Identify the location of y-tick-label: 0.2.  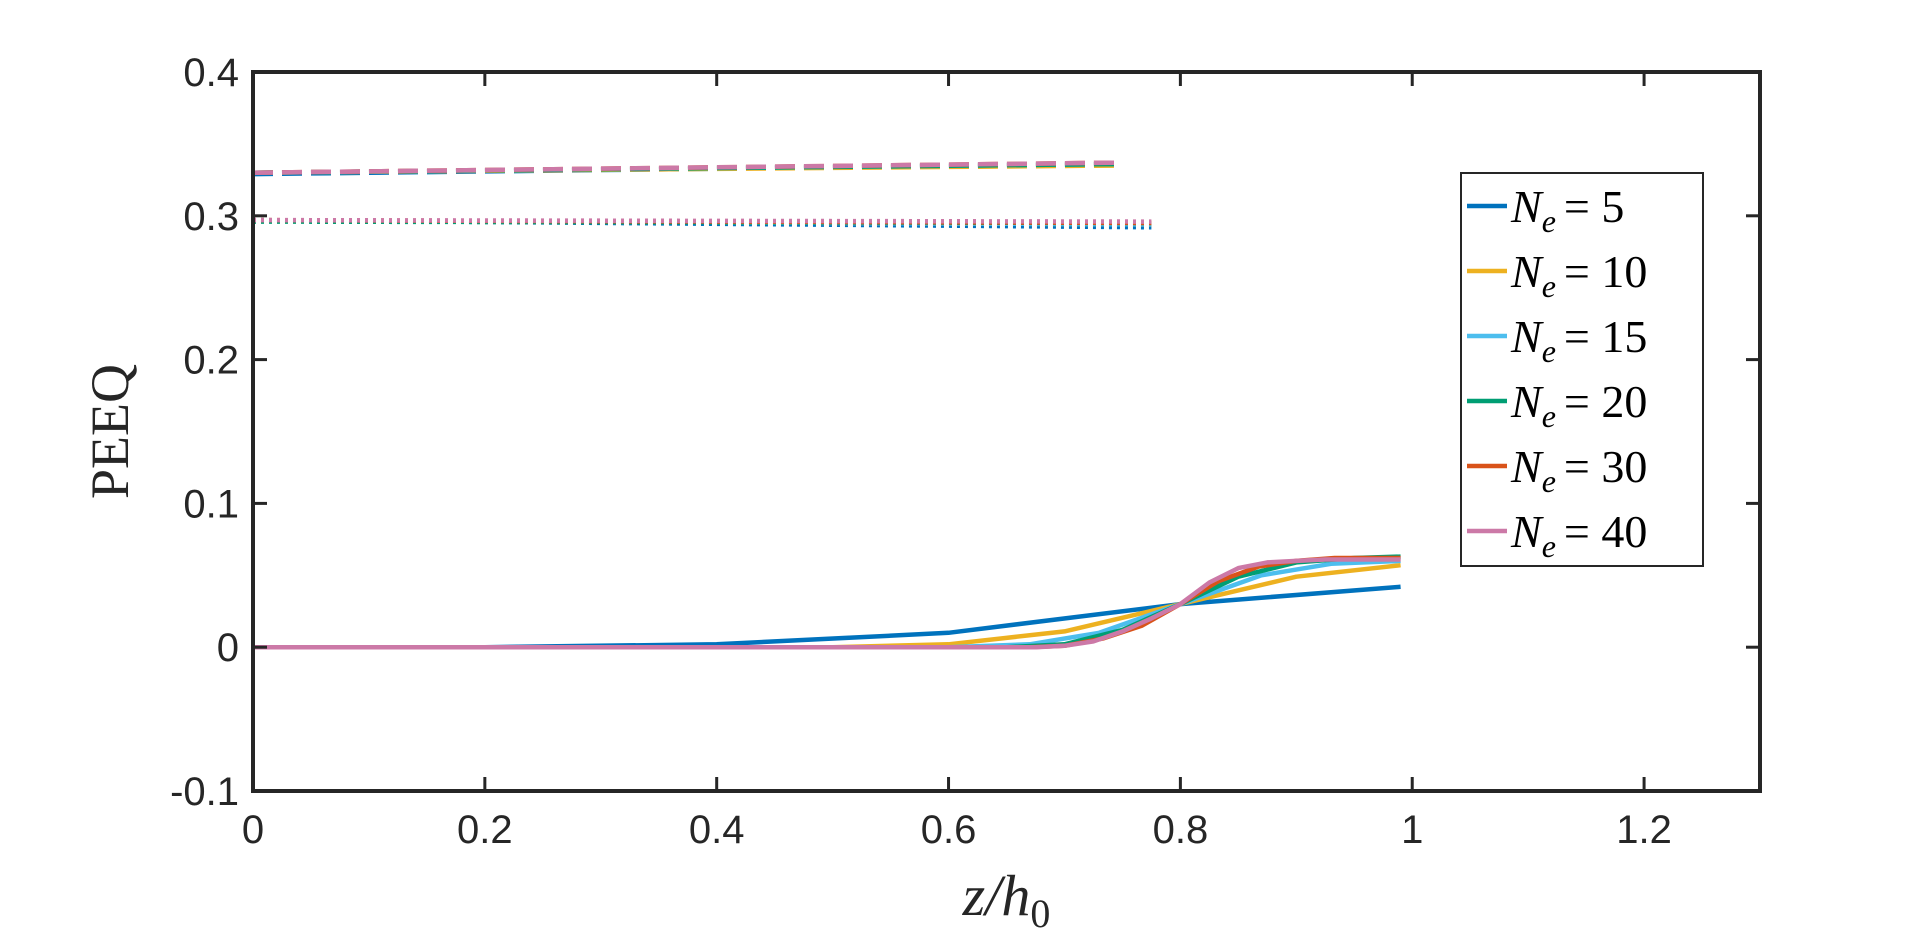
(211, 361).